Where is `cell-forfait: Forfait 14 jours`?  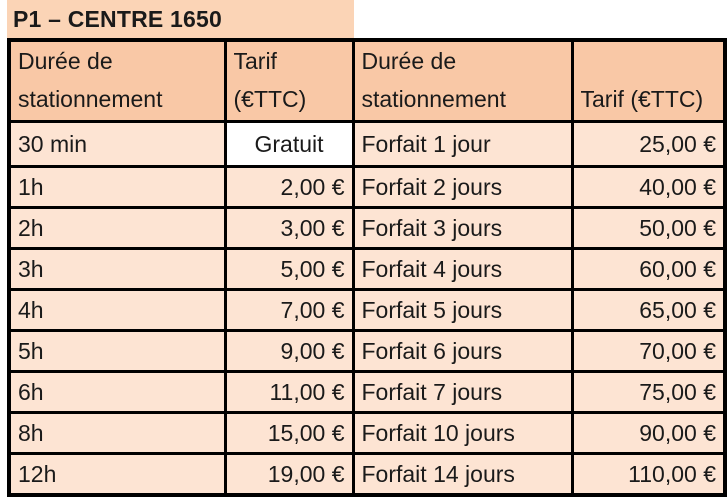
cell-forfait: Forfait 14 jours is located at coordinates (462, 474).